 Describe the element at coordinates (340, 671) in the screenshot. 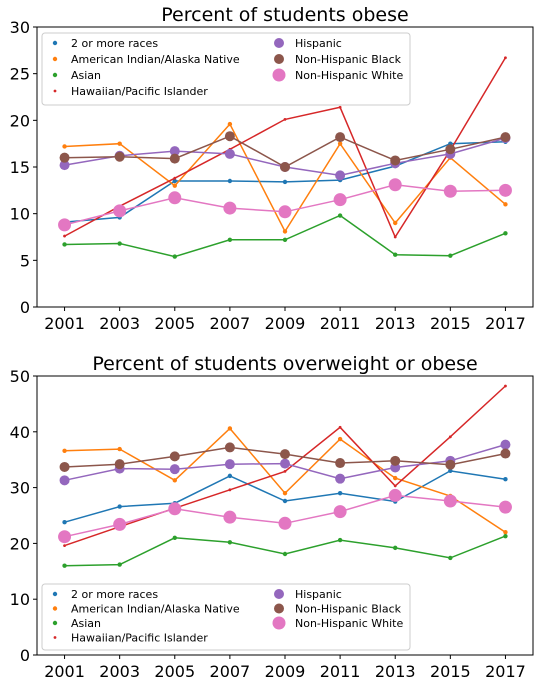

I see `x-tick-label: 2011` at that location.